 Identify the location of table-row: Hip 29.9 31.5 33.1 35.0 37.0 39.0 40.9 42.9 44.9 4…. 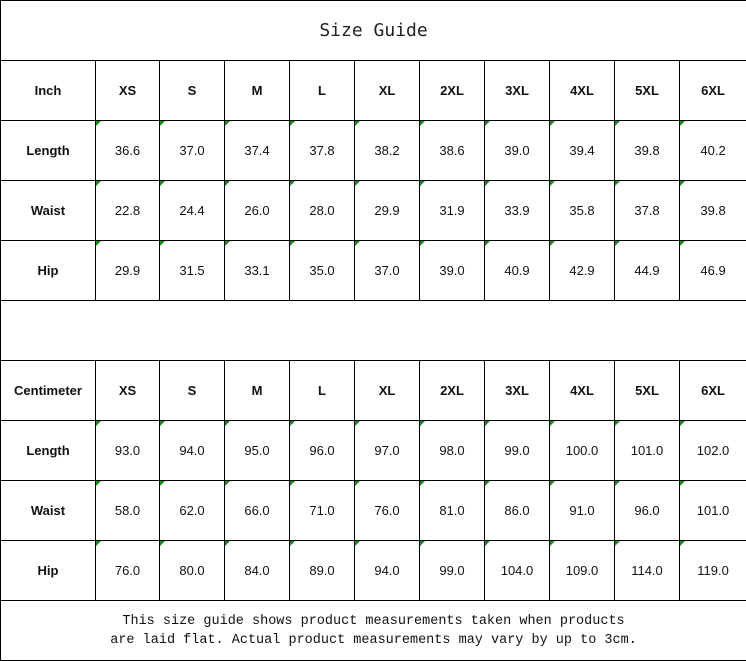
(373, 270).